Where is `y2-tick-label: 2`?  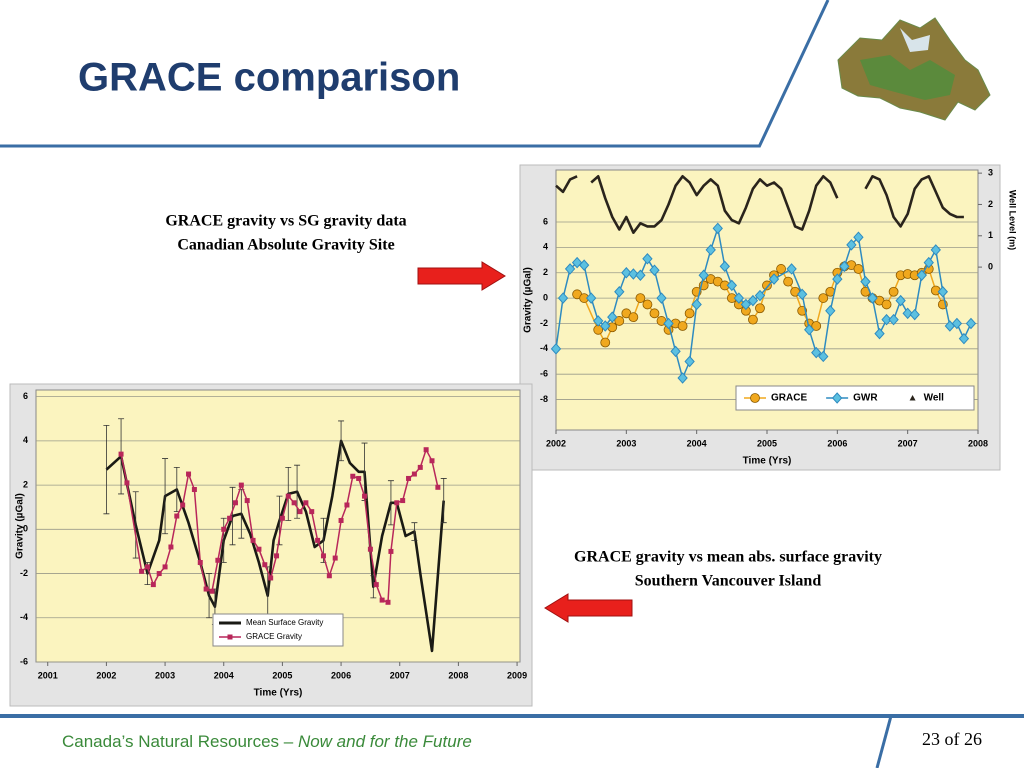 y2-tick-label: 2 is located at coordinates (990, 204).